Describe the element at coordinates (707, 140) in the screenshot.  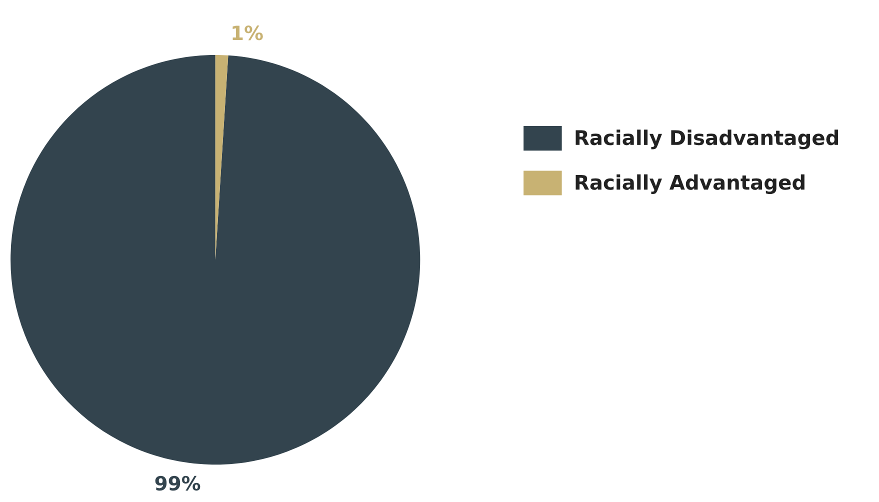
I see `legend-label: Racially Disadvantaged` at that location.